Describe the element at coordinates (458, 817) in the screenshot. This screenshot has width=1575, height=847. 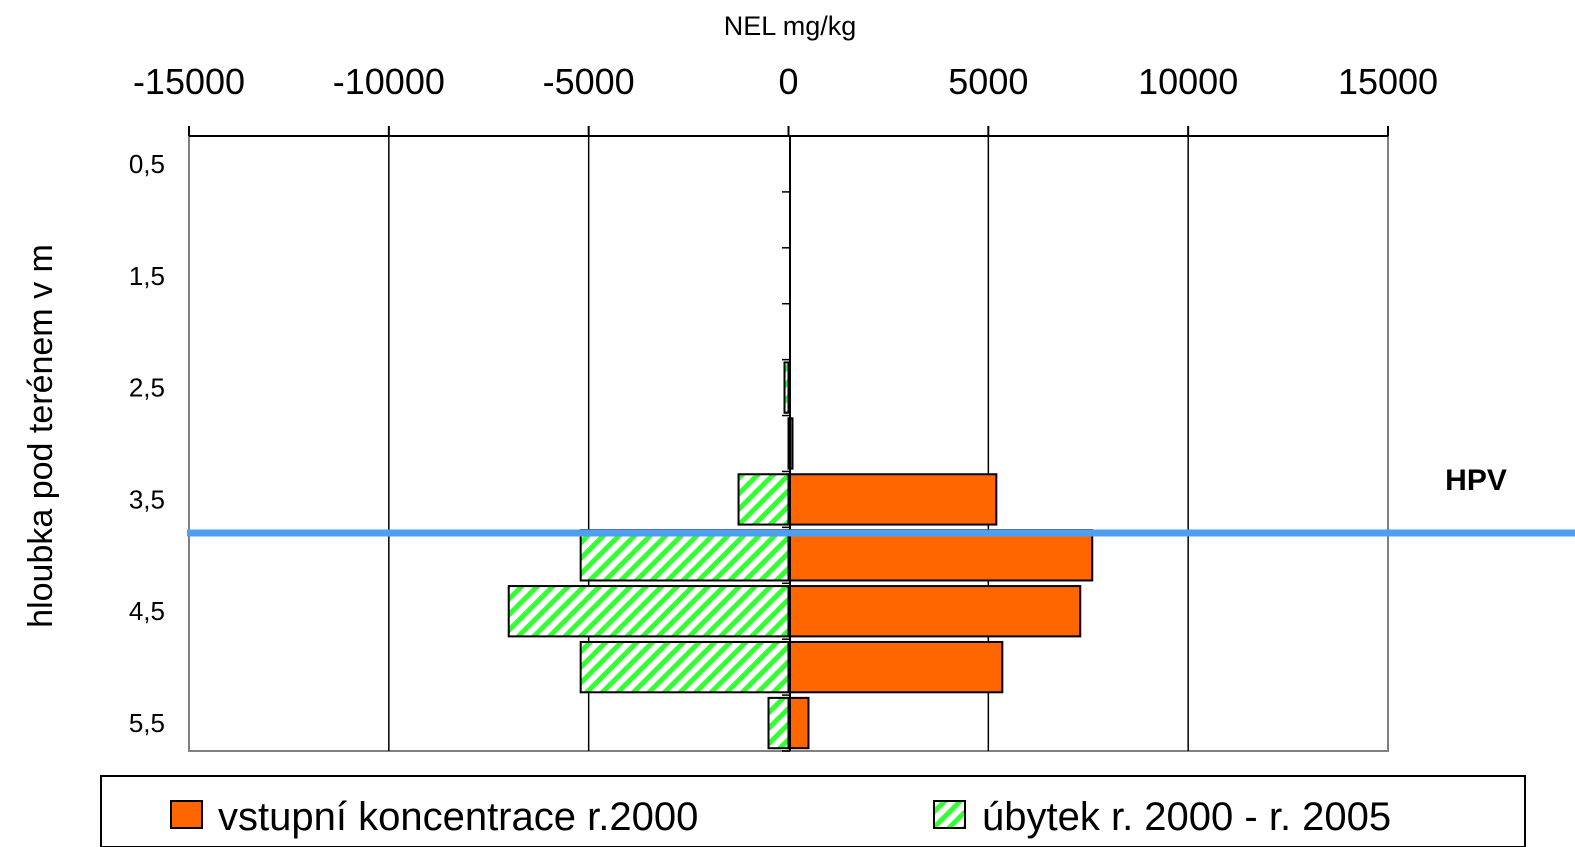
I see `legend-label-concentration: vstupní koncentrace r.2000` at that location.